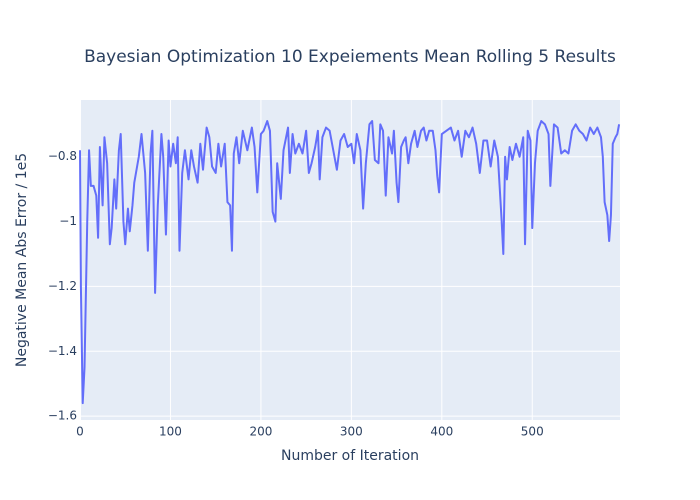 The width and height of the screenshot is (700, 500). Describe the element at coordinates (62, 351) in the screenshot. I see `y-tick-label: −1.4` at that location.